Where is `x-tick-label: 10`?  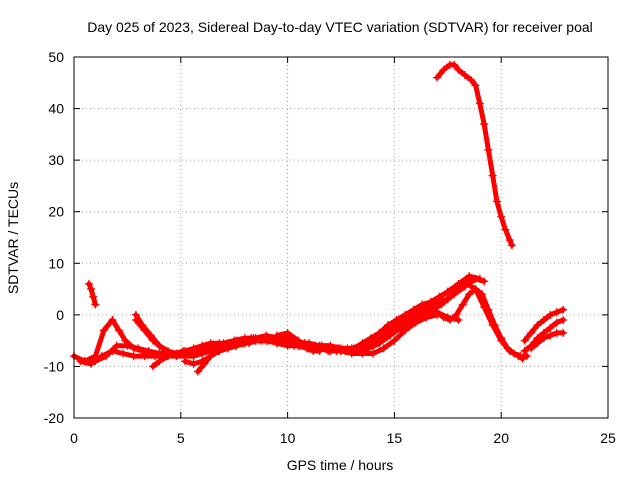 x-tick-label: 10 is located at coordinates (288, 438).